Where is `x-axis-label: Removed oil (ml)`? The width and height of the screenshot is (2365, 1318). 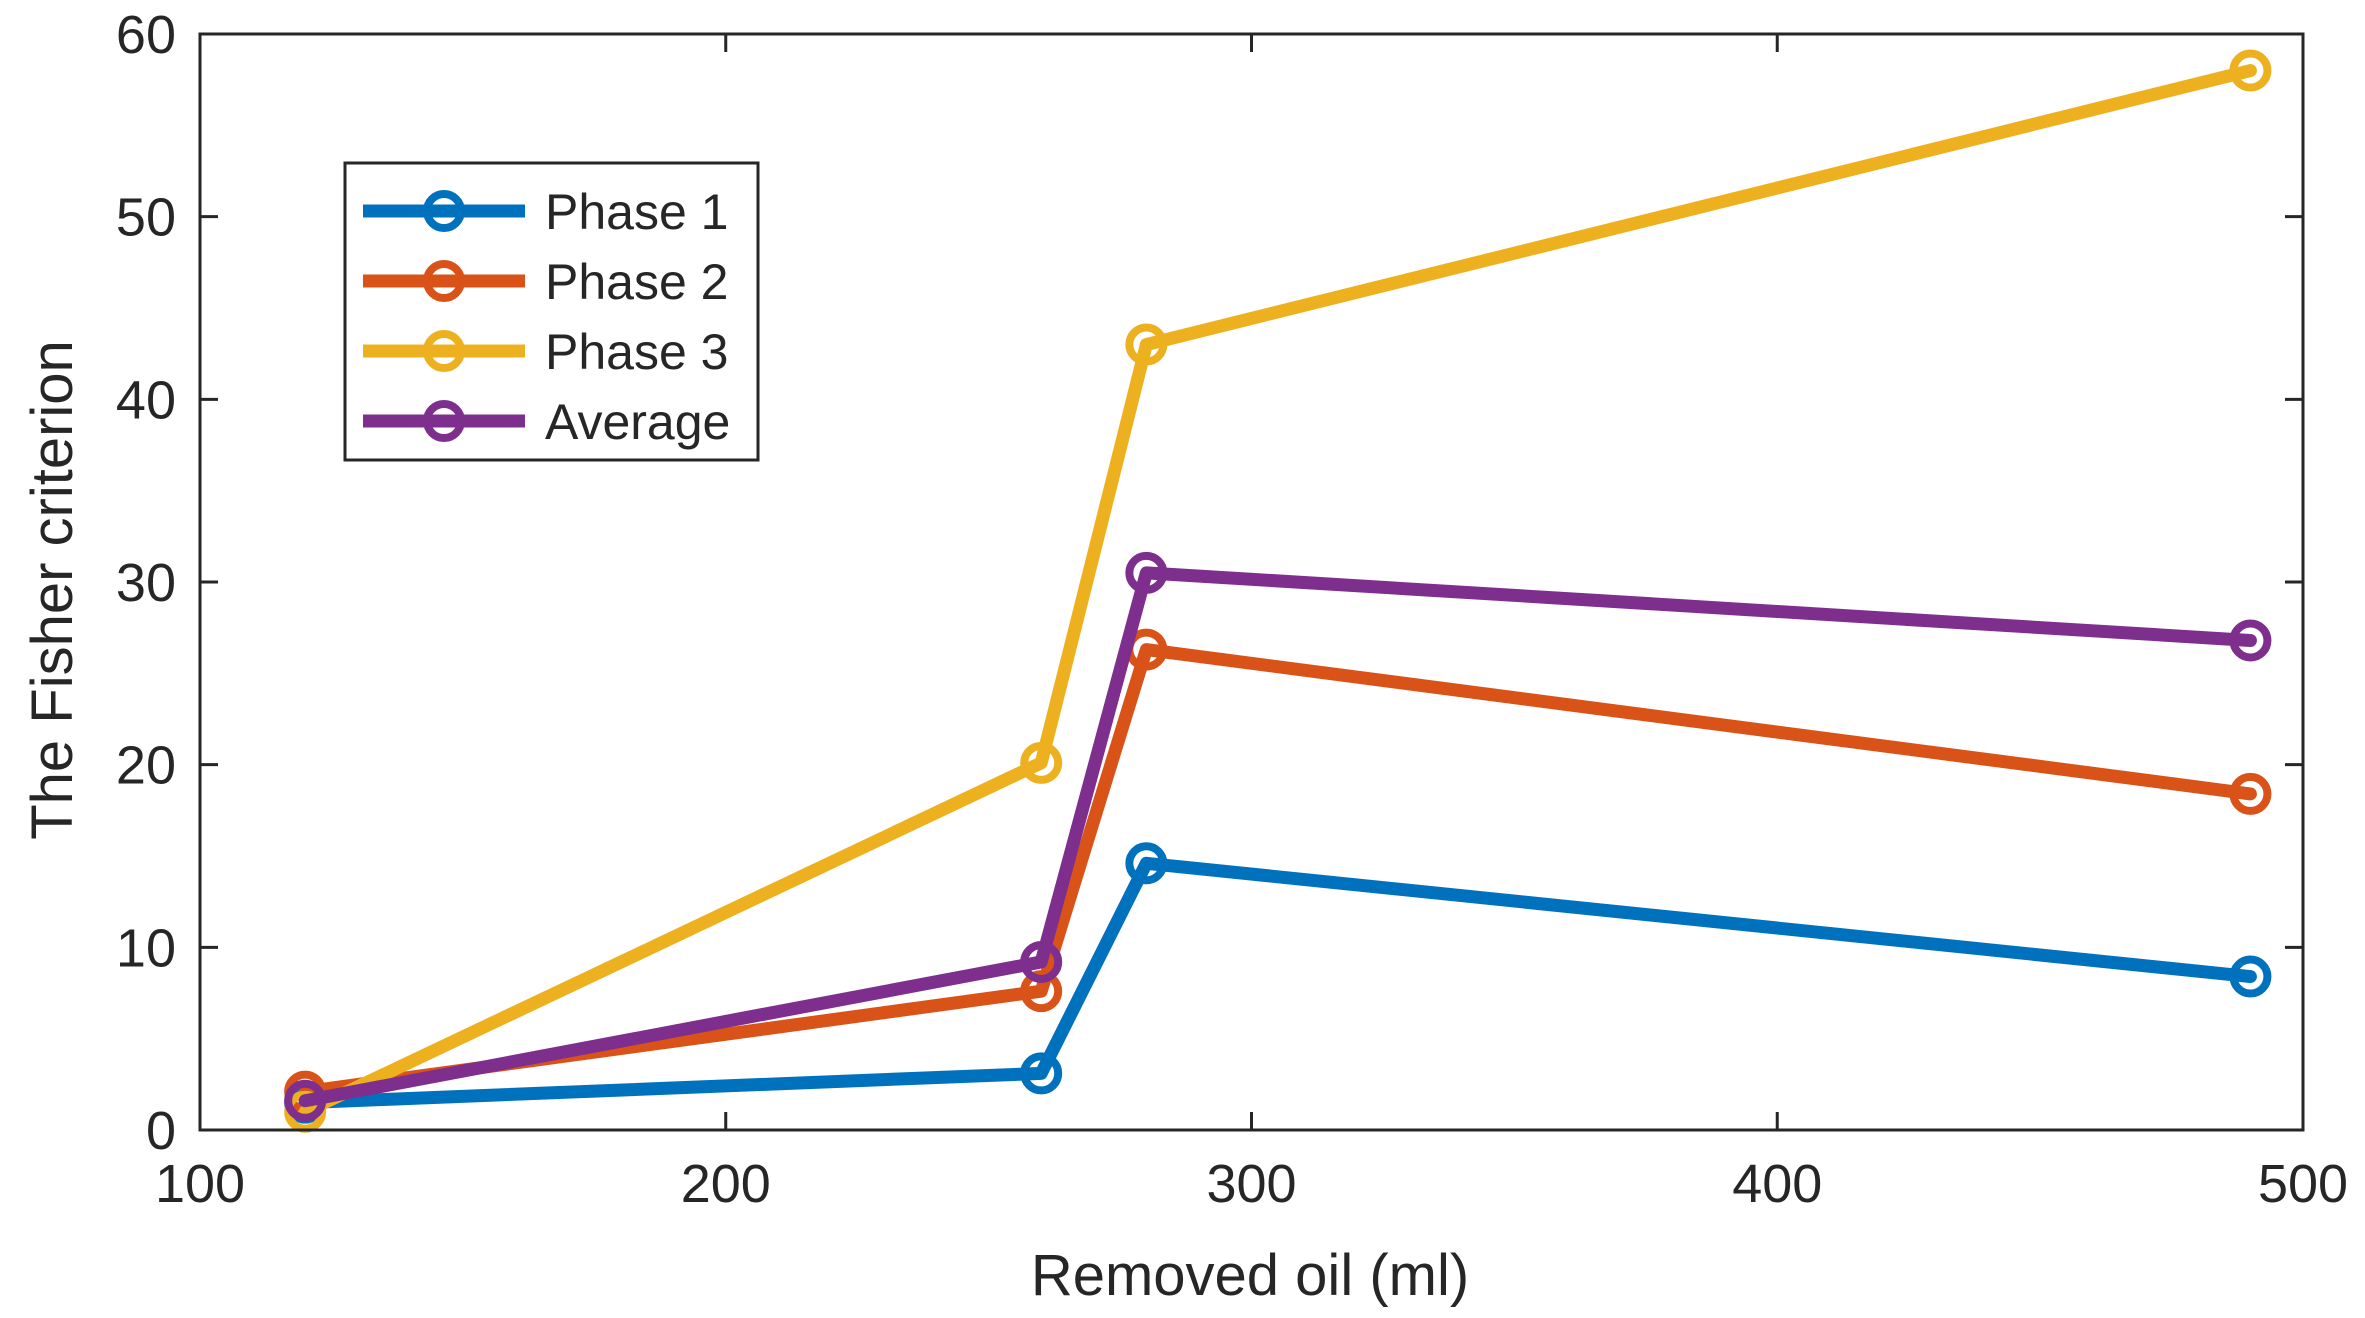 x-axis-label: Removed oil (ml) is located at coordinates (1250, 1275).